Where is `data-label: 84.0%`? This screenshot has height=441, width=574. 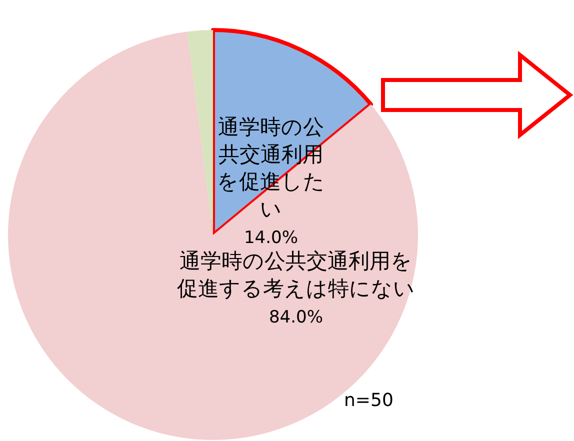 data-label: 84.0% is located at coordinates (296, 318).